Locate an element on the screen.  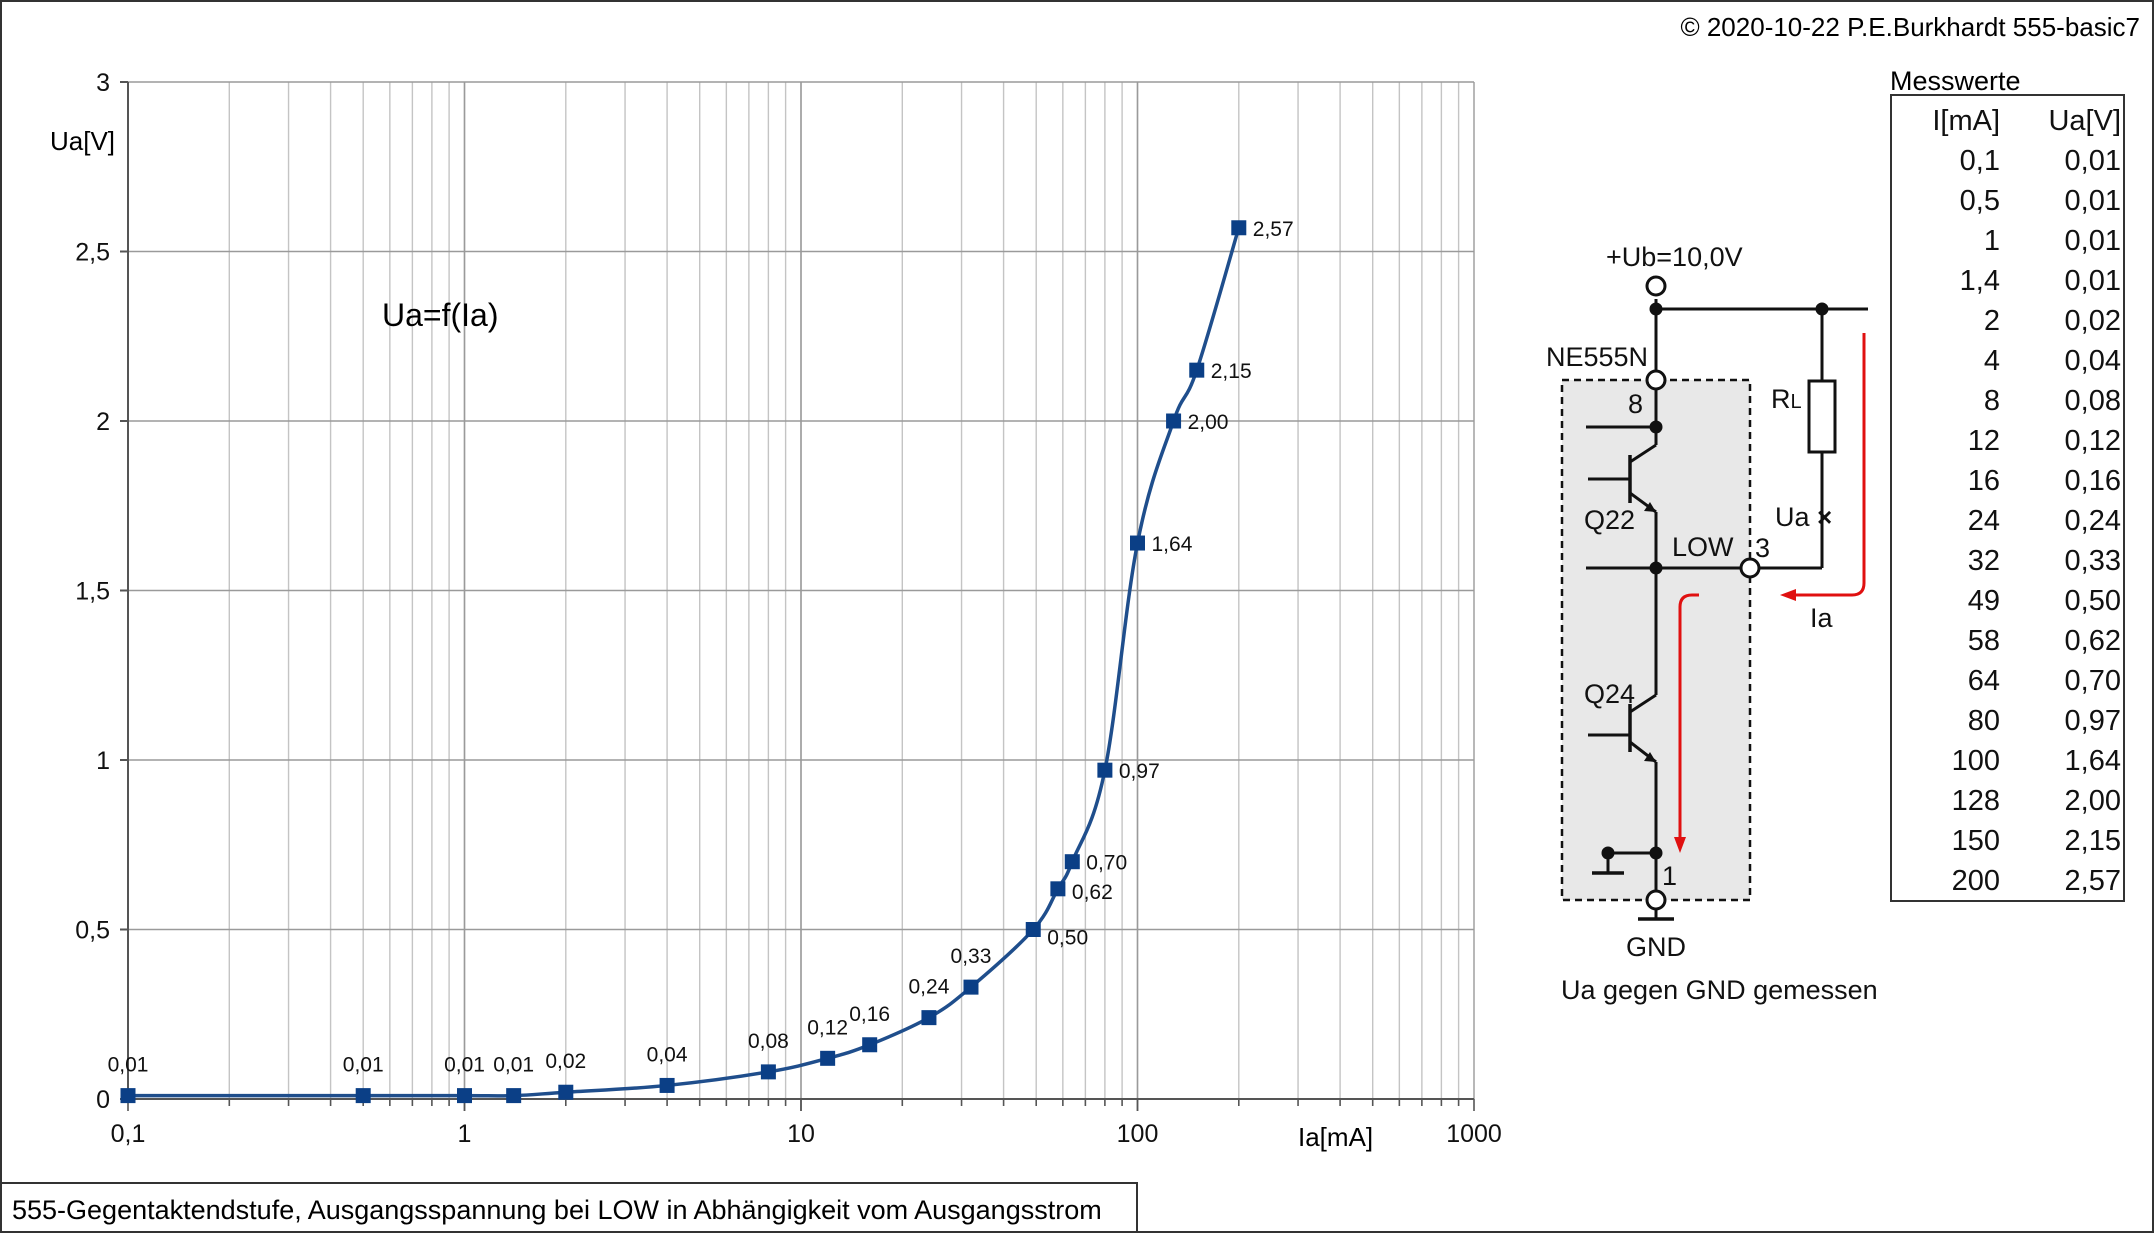
pin8-label: 8 is located at coordinates (1635, 404).